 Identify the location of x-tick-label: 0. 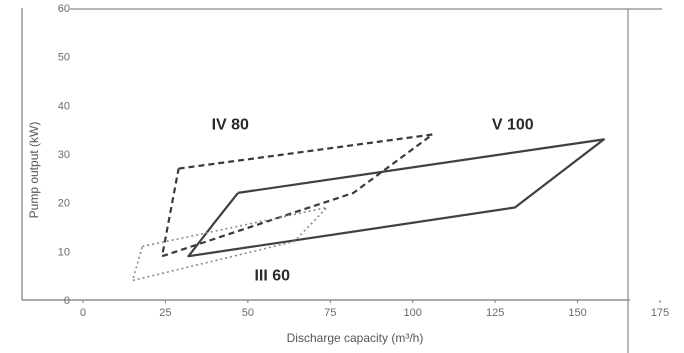
(83, 313).